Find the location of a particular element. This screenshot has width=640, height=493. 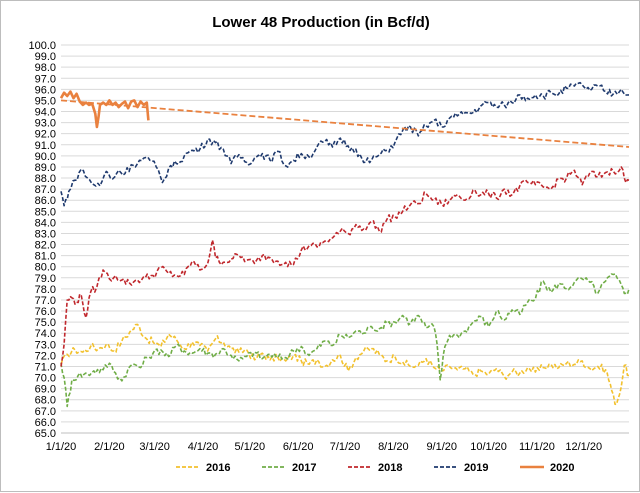

series-line-2016 is located at coordinates (345, 364).